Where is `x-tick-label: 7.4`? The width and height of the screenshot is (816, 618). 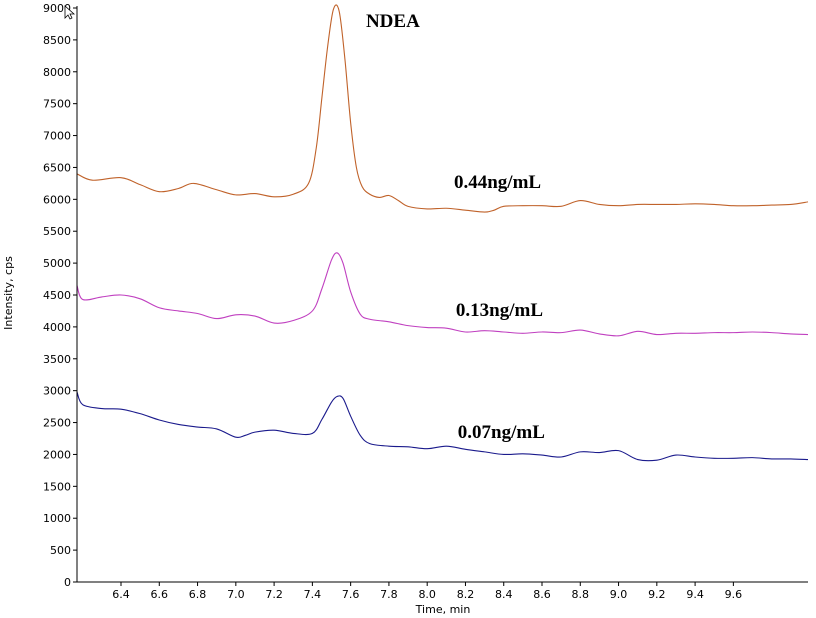 x-tick-label: 7.4 is located at coordinates (313, 594).